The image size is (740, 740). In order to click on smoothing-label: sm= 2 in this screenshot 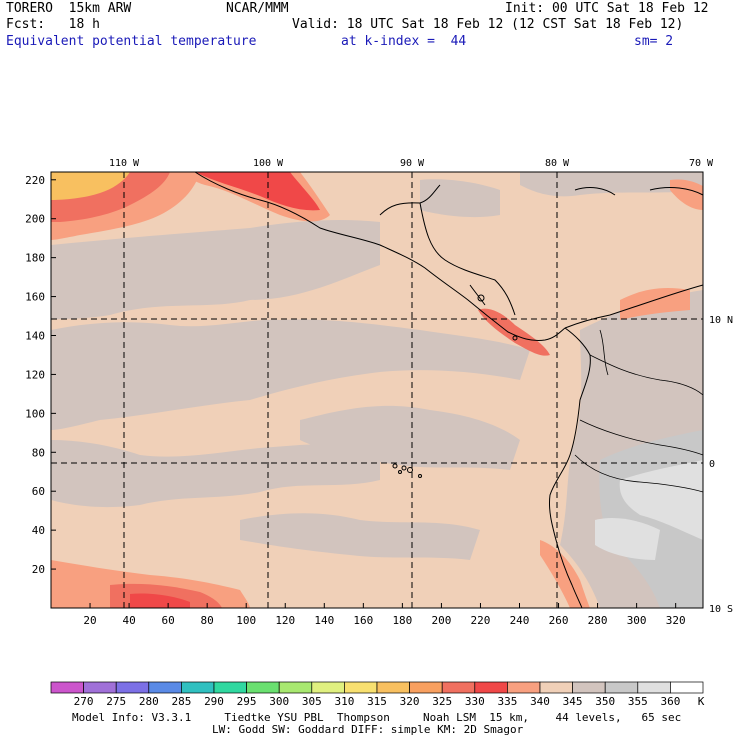, I will do `click(654, 41)`.